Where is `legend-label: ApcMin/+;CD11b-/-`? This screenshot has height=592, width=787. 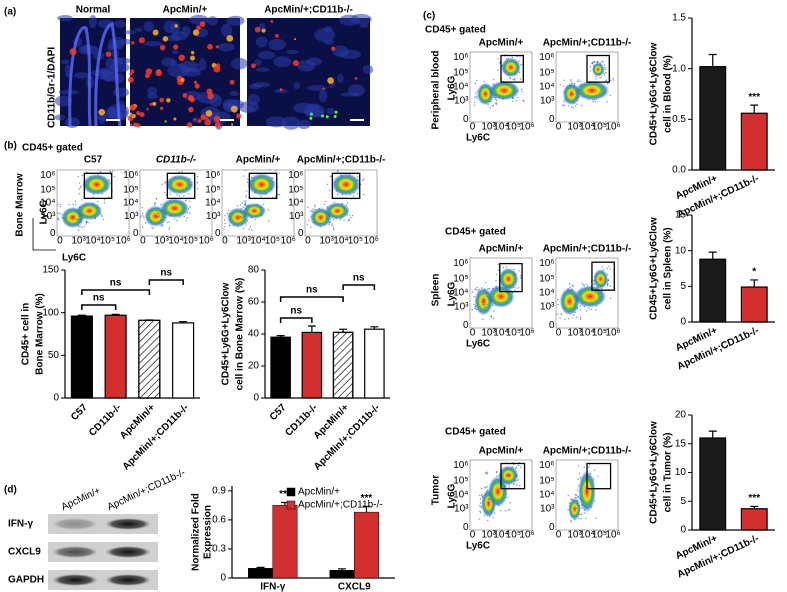 legend-label: ApcMin/+;CD11b-/- is located at coordinates (340, 505).